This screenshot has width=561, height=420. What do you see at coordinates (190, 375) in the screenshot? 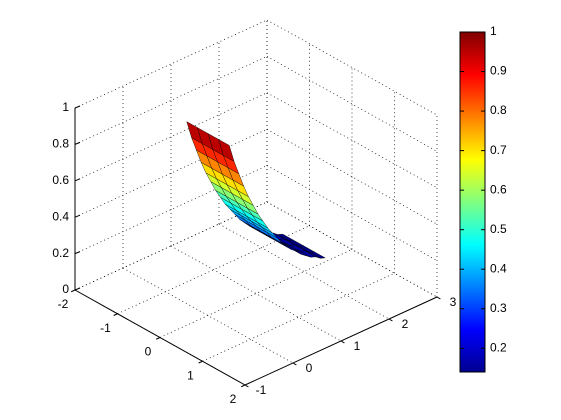
I see `x-tick-label: 1` at bounding box center [190, 375].